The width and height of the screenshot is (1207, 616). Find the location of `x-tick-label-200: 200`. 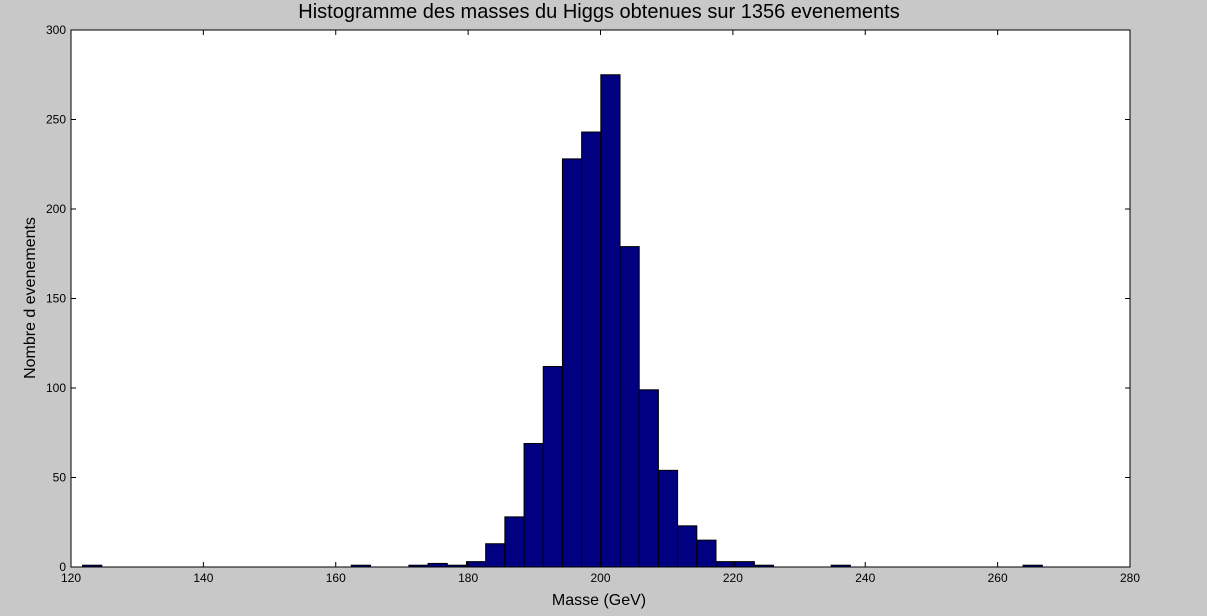

x-tick-label-200: 200 is located at coordinates (600, 578).